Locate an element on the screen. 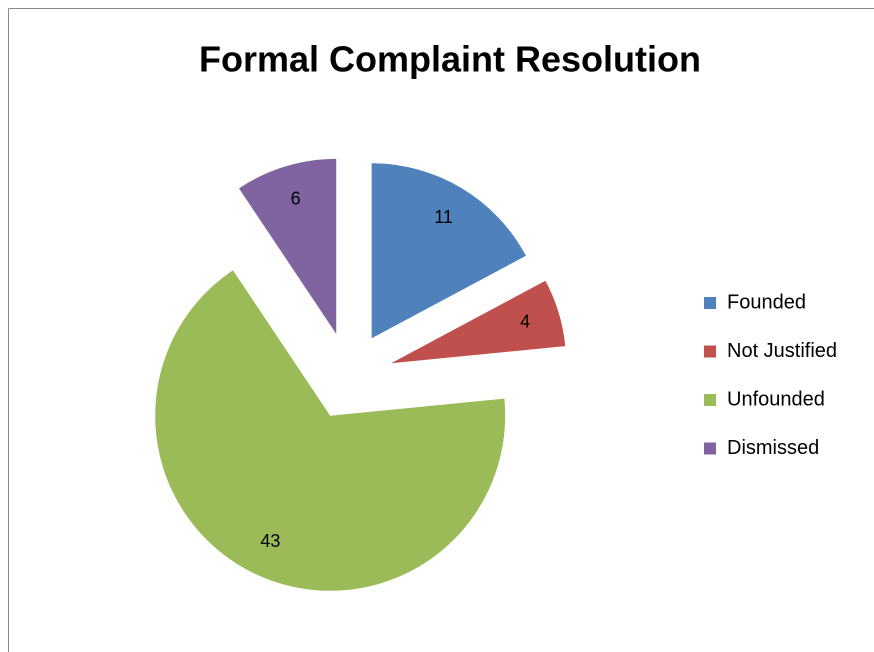 This screenshot has height=652, width=874. data-label: 11 is located at coordinates (443, 217).